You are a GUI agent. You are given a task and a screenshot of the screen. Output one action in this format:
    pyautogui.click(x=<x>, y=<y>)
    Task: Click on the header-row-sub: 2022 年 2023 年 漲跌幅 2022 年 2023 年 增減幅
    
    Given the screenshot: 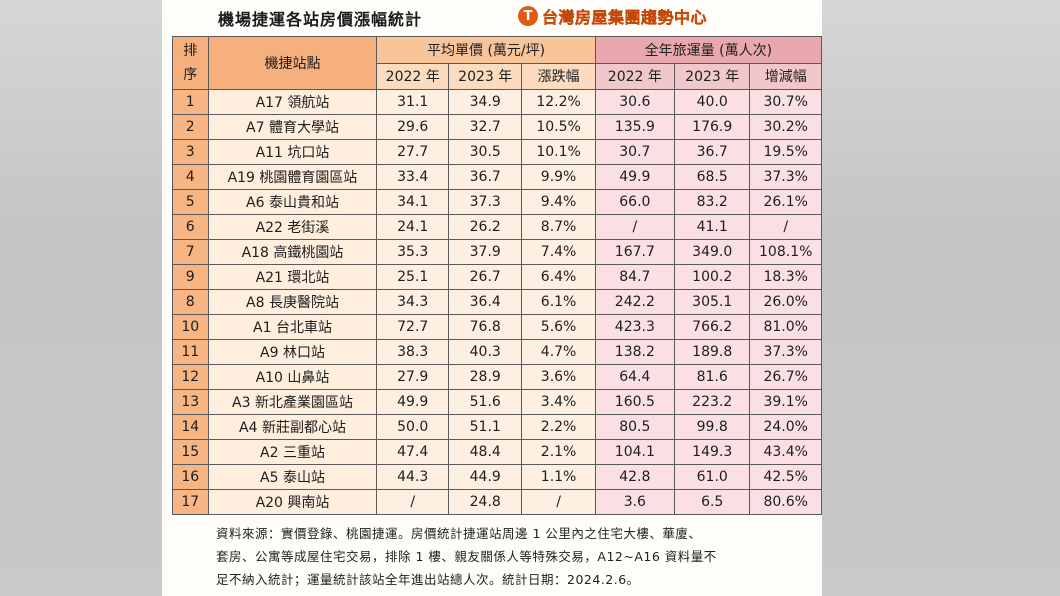 What is the action you would take?
    pyautogui.click(x=497, y=76)
    